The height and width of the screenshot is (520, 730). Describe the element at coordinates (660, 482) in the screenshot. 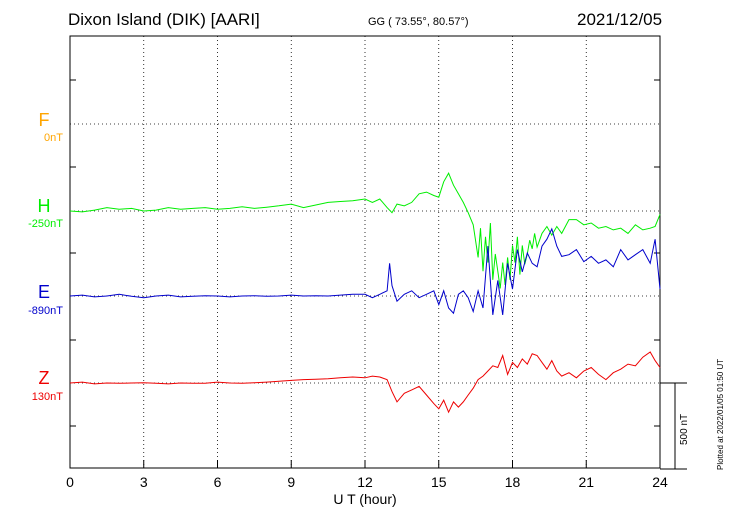

I see `x-tick-label: 24` at that location.